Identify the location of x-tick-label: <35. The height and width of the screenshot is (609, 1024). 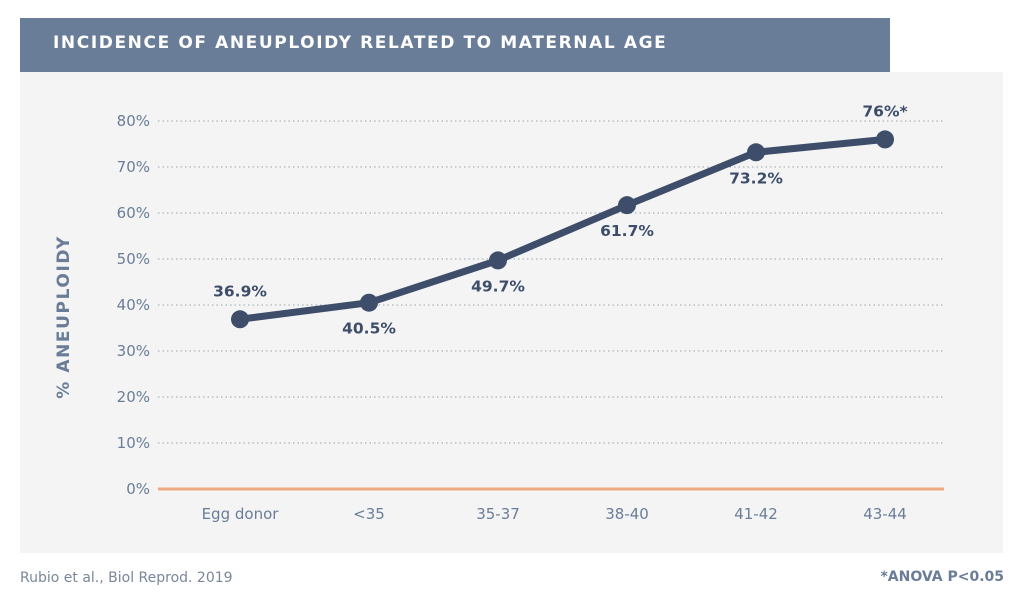
(369, 514).